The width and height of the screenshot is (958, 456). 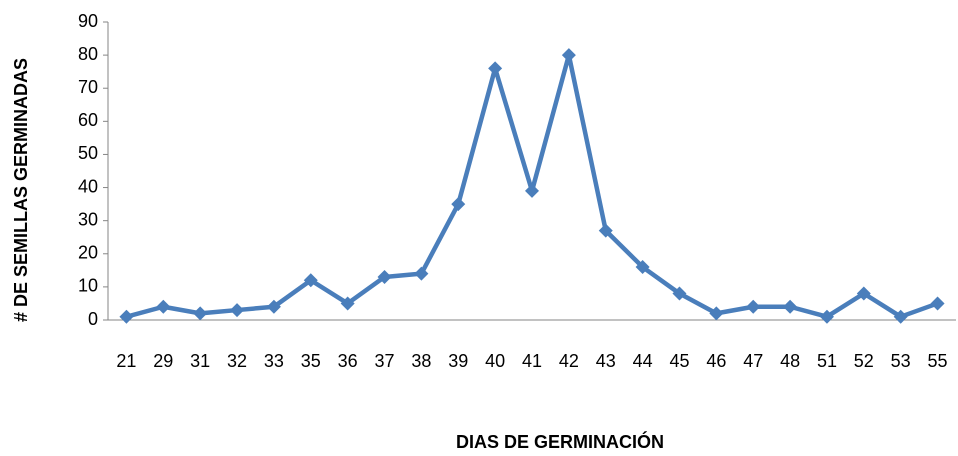 I want to click on x-tick-label: 46, so click(x=716, y=361).